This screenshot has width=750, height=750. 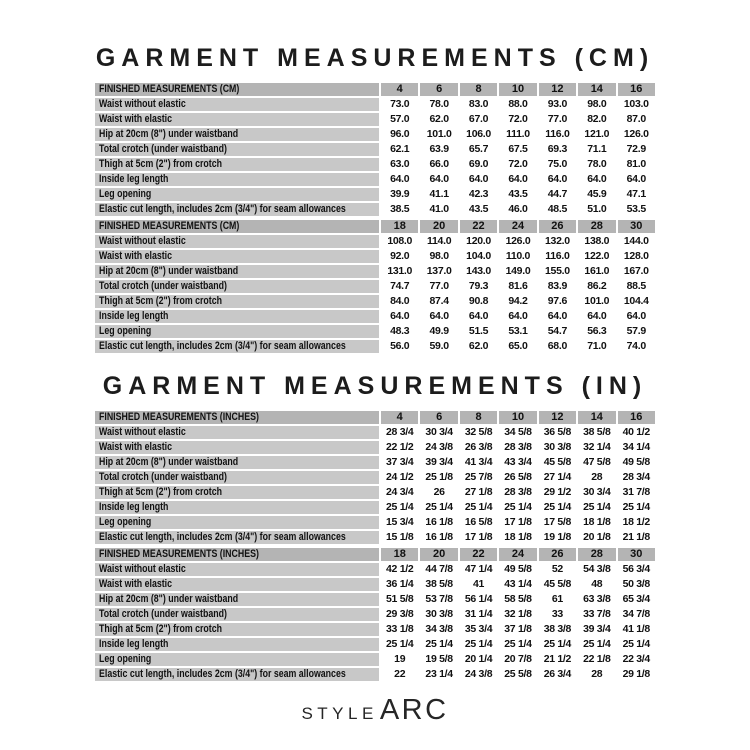 I want to click on measurement-value: 48, so click(x=597, y=584).